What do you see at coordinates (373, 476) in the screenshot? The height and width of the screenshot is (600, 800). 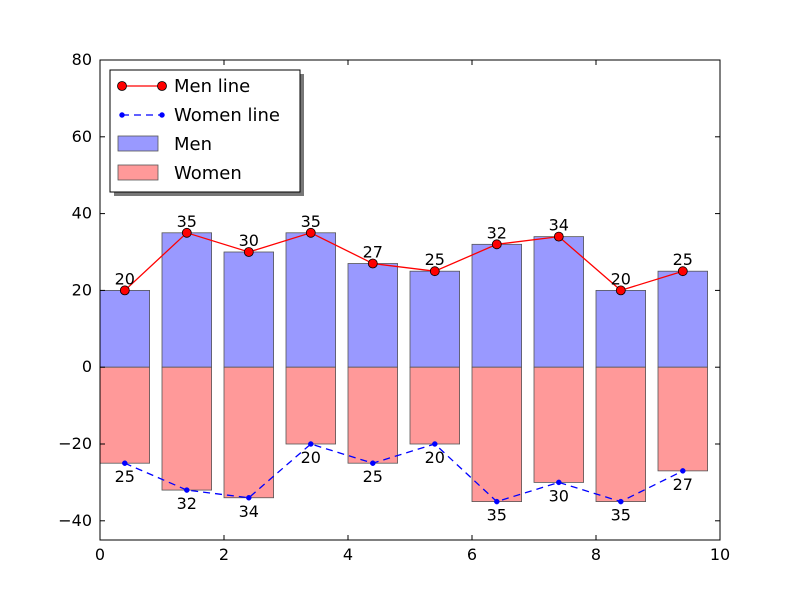 I see `women-data-label-4: 25` at bounding box center [373, 476].